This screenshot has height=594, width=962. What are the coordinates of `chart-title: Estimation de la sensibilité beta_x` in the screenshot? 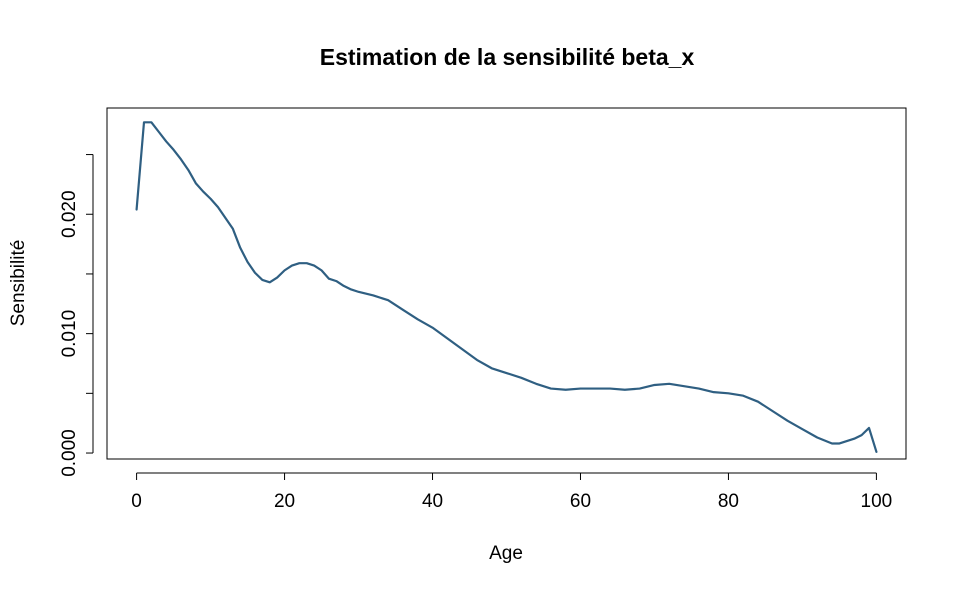 It's located at (507, 57).